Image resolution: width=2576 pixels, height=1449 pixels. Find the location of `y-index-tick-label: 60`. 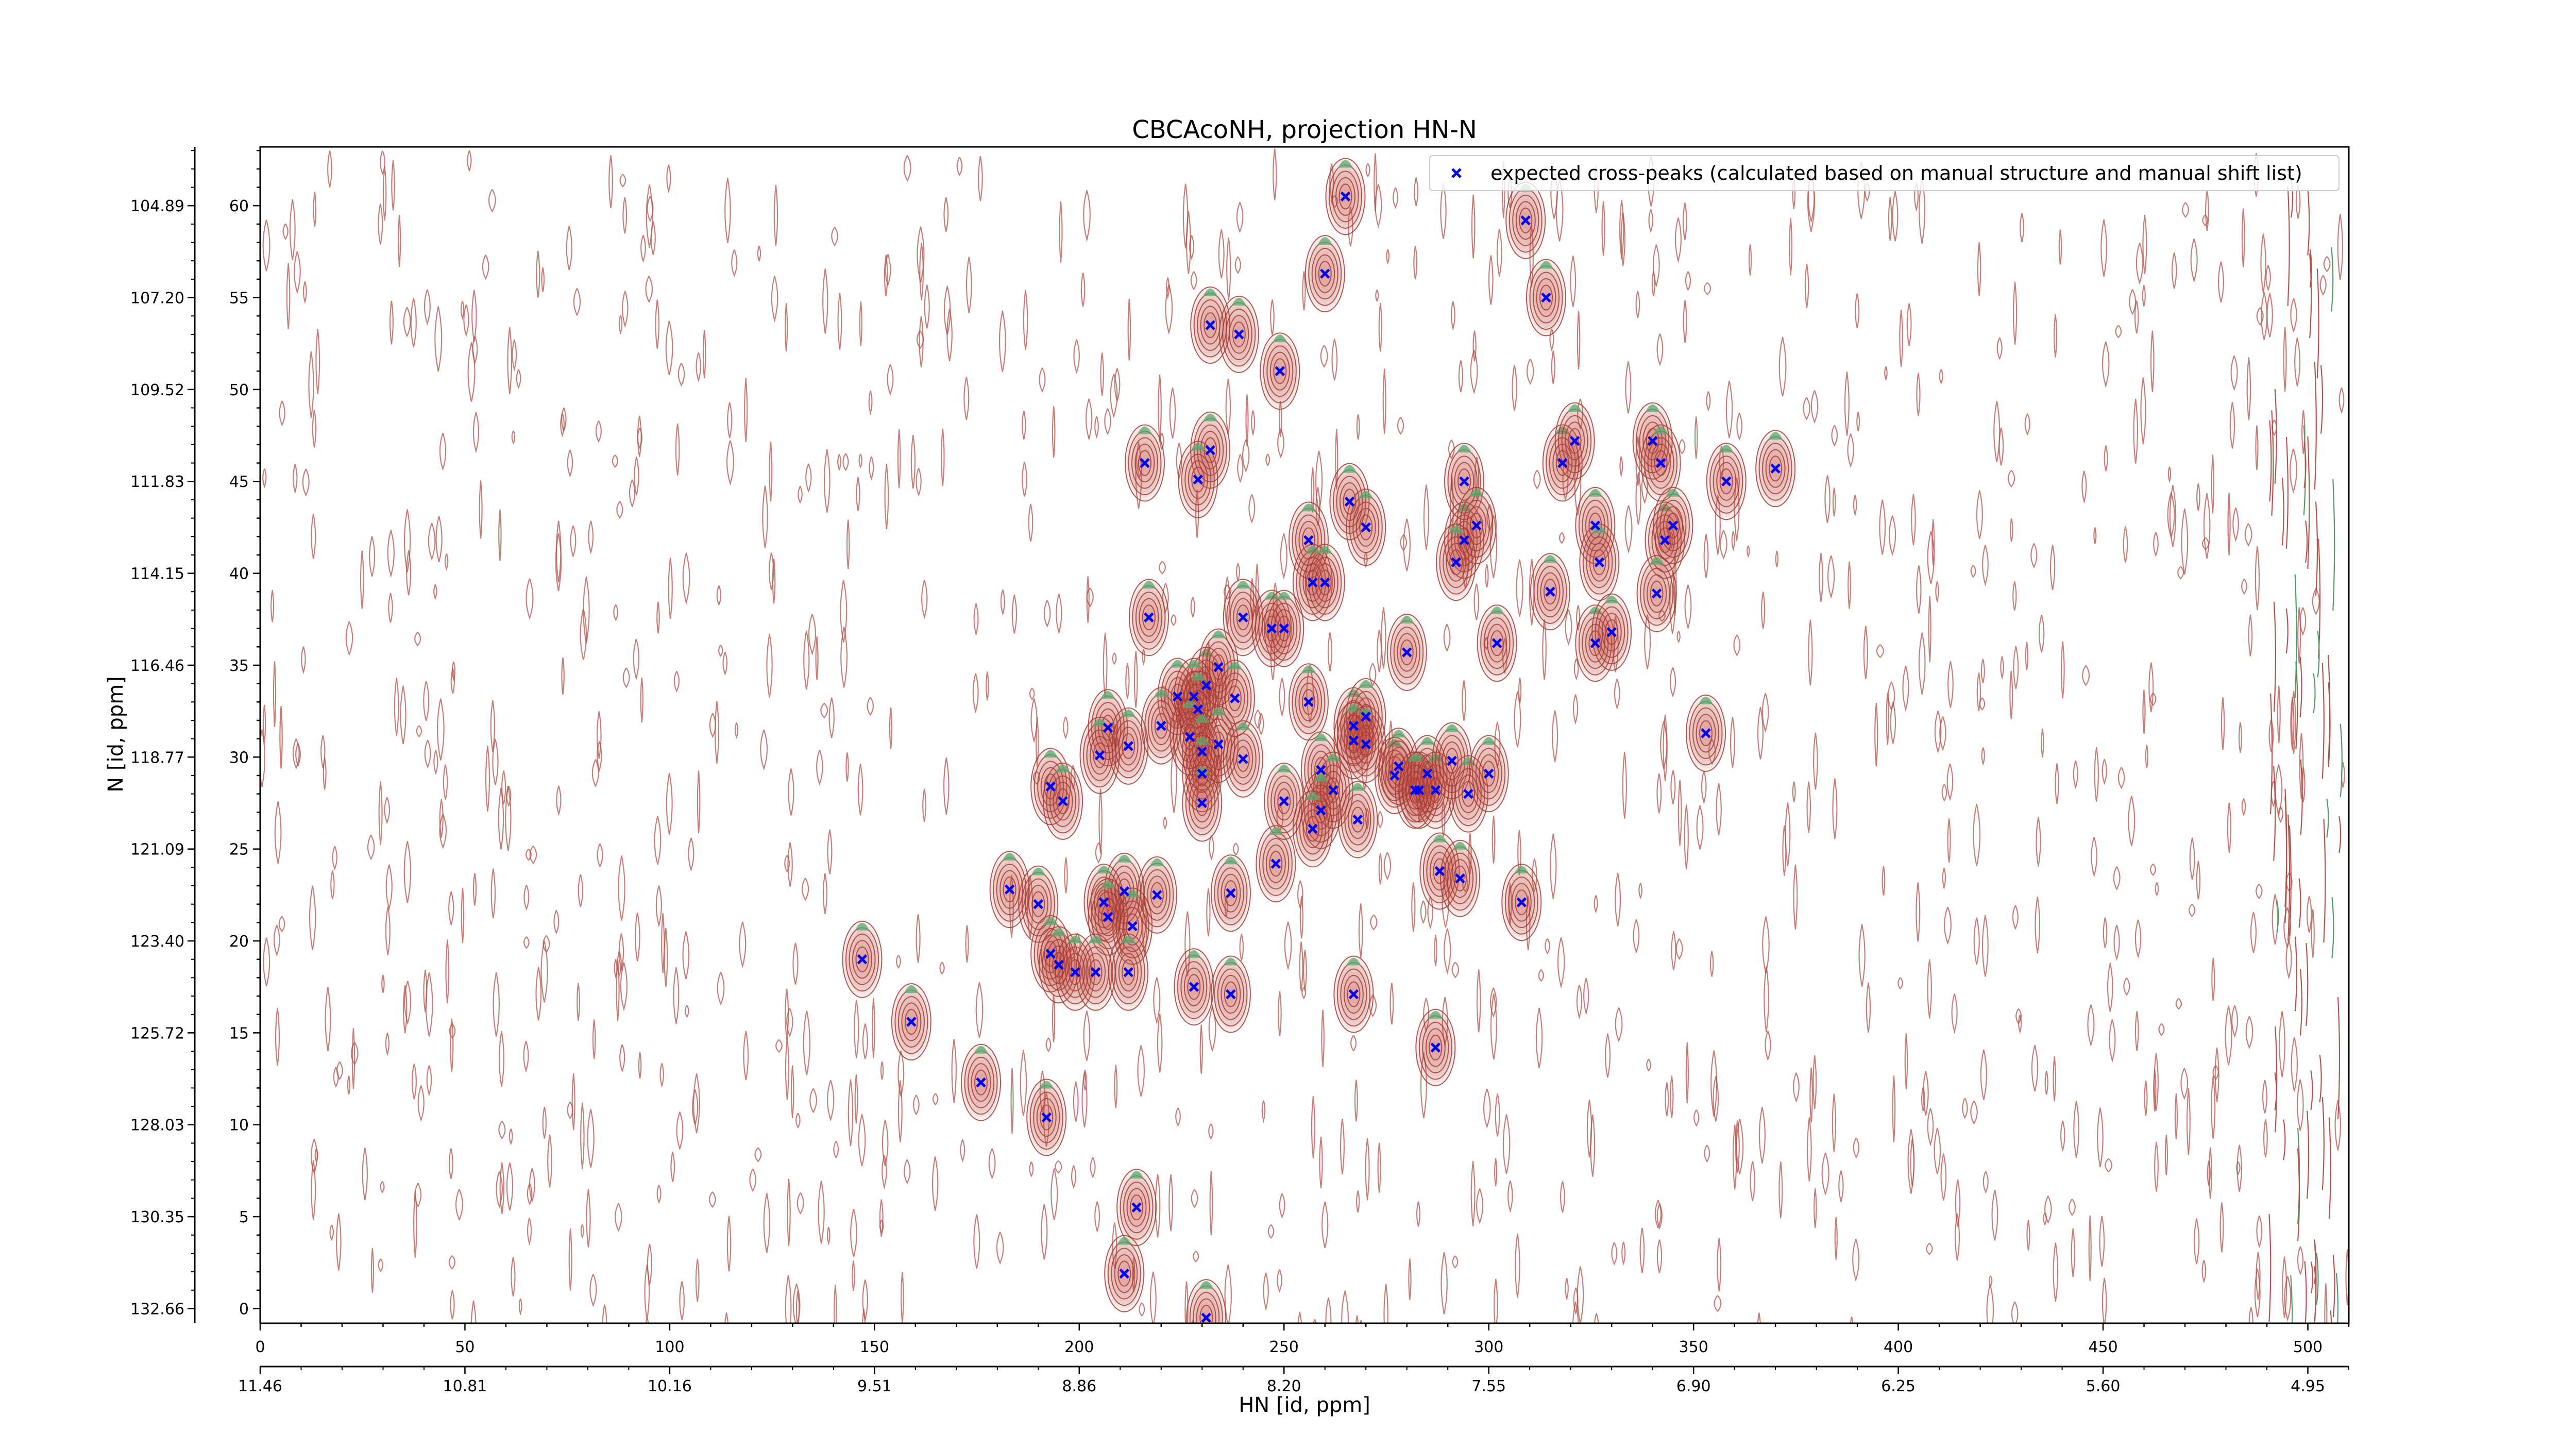

y-index-tick-label: 60 is located at coordinates (239, 206).